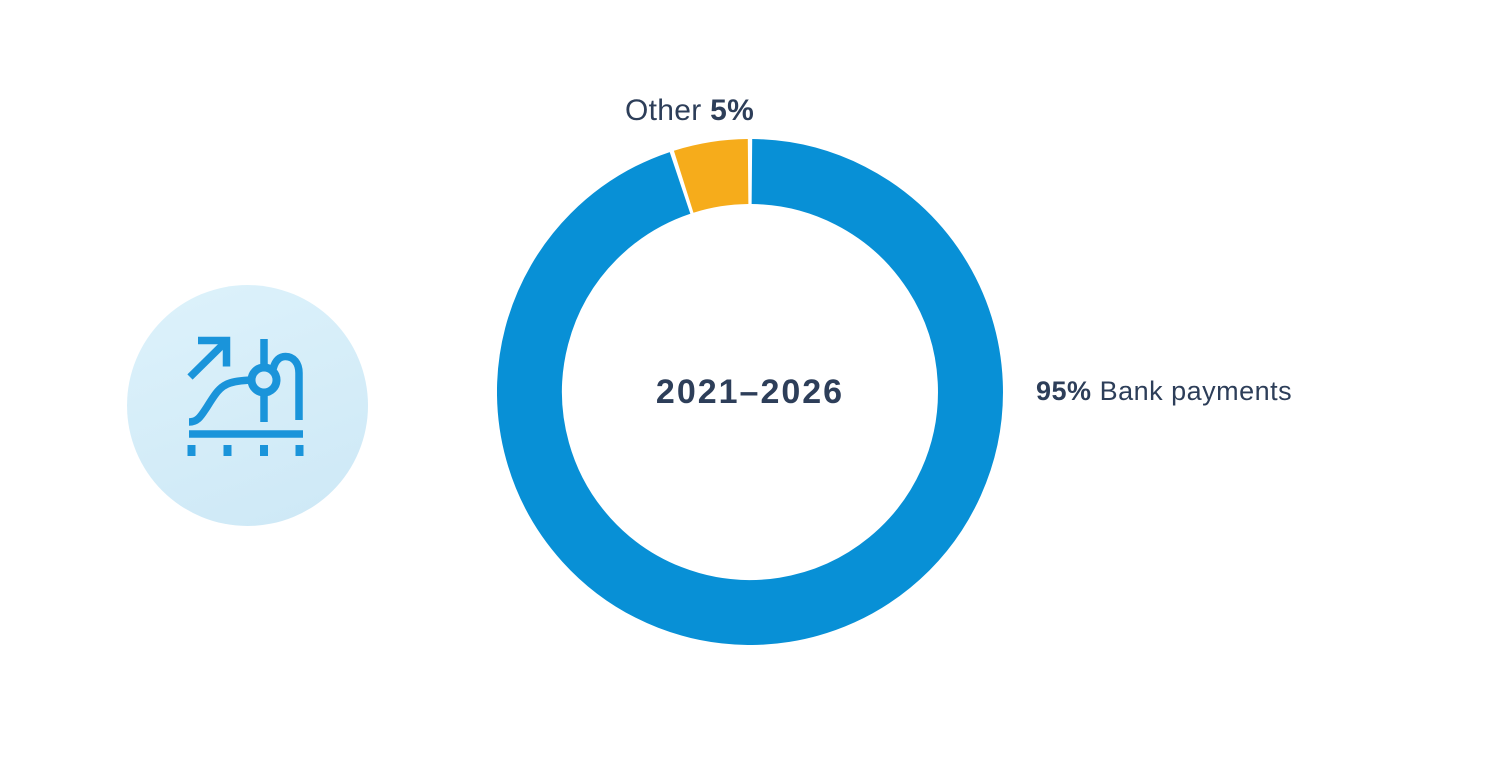 The height and width of the screenshot is (760, 1501). Describe the element at coordinates (732, 110) in the screenshot. I see `other-slice-label-value: 5%` at that location.